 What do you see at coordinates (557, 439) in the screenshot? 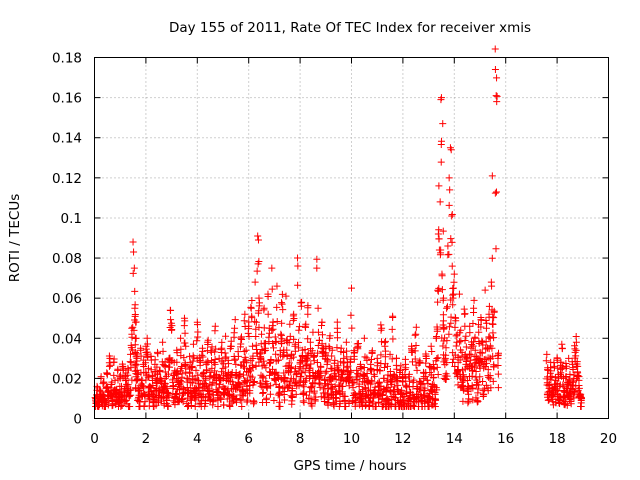
I see `x-tick-label: 18` at bounding box center [557, 439].